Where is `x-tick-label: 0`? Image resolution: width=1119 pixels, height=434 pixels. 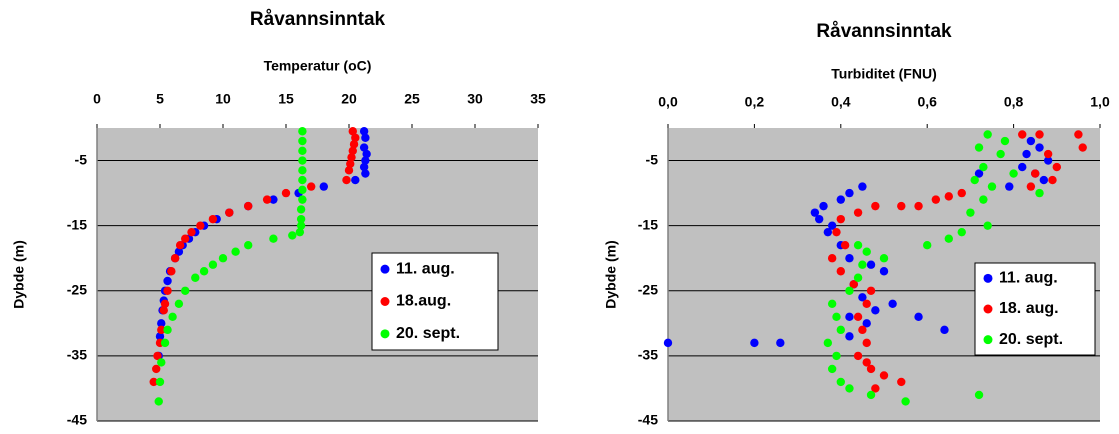
x-tick-label: 0 is located at coordinates (97, 99).